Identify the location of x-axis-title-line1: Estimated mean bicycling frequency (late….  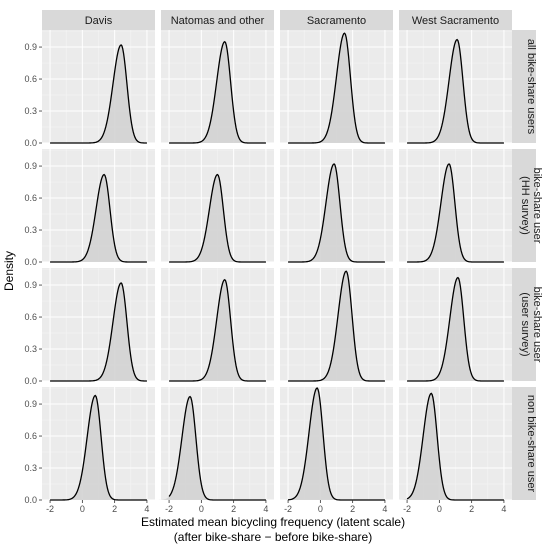
(273, 522).